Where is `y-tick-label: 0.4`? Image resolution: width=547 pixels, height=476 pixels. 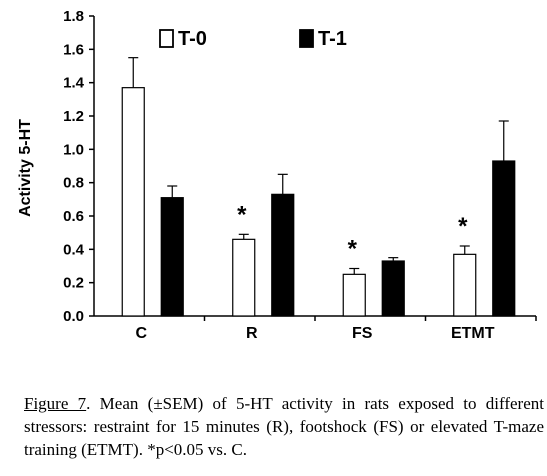 y-tick-label: 0.4 is located at coordinates (74, 249).